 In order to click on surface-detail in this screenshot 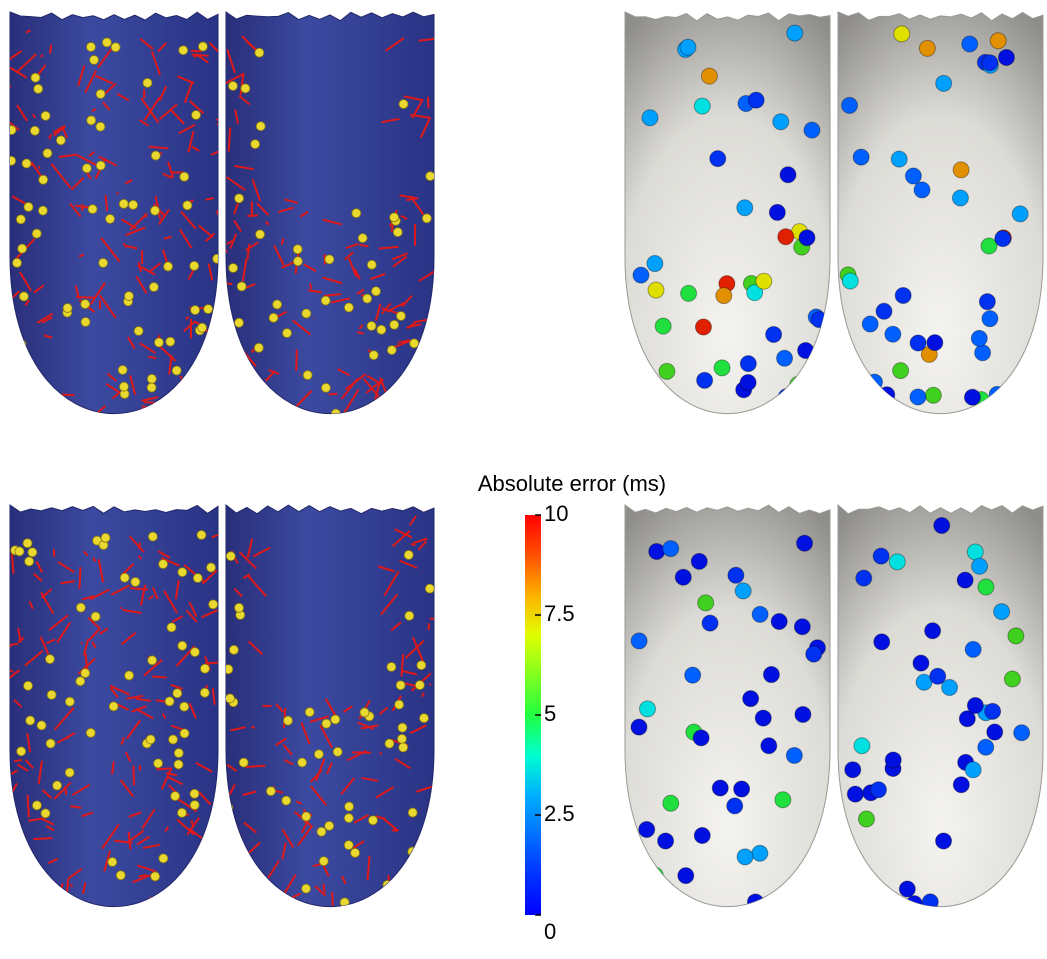, I will do `click(114, 731)`.